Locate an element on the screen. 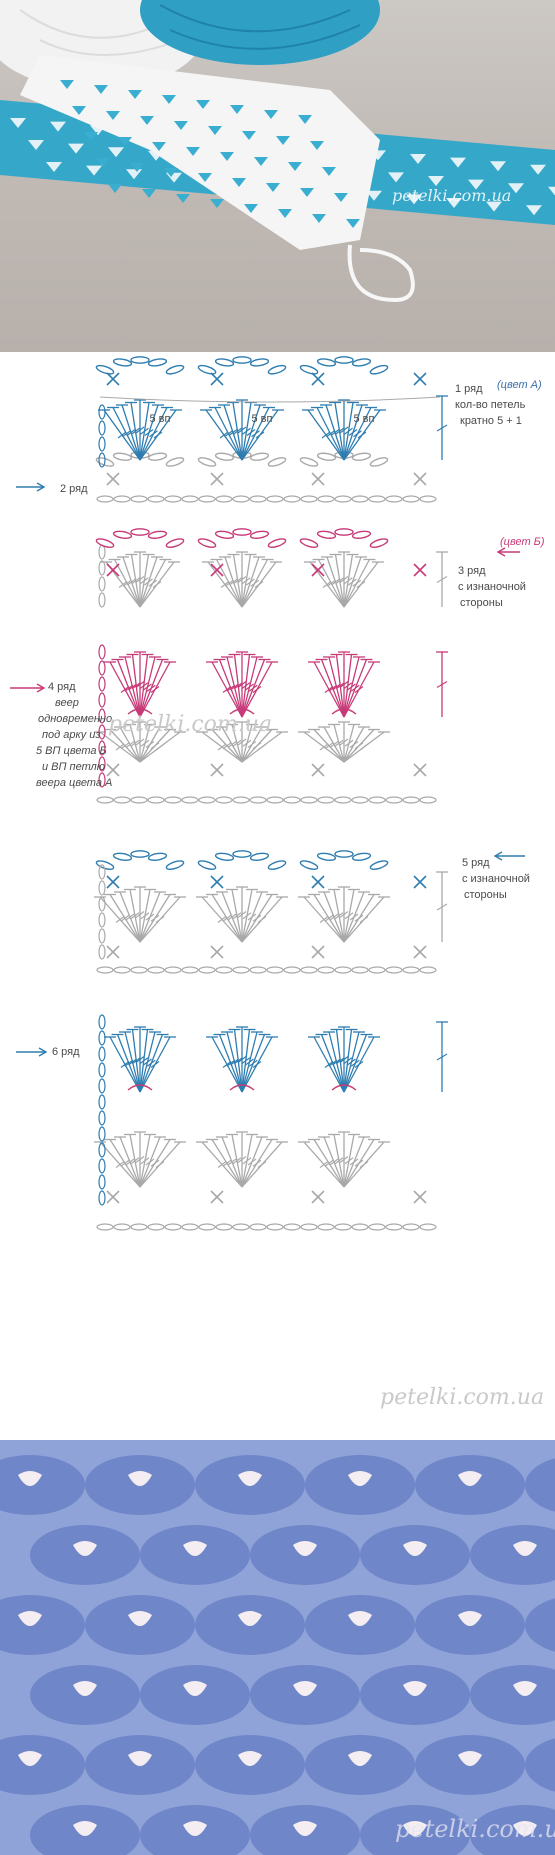 This screenshot has height=1855, width=555. row1-stitch-count: кол-во петель is located at coordinates (490, 405).